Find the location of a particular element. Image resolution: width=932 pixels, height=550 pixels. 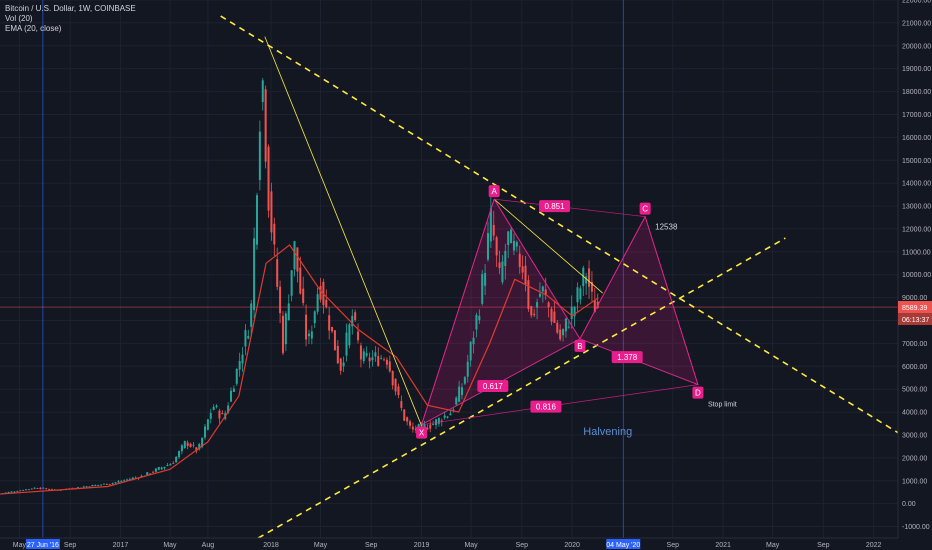

ratio-ac-label-text: 0.851 is located at coordinates (555, 206).